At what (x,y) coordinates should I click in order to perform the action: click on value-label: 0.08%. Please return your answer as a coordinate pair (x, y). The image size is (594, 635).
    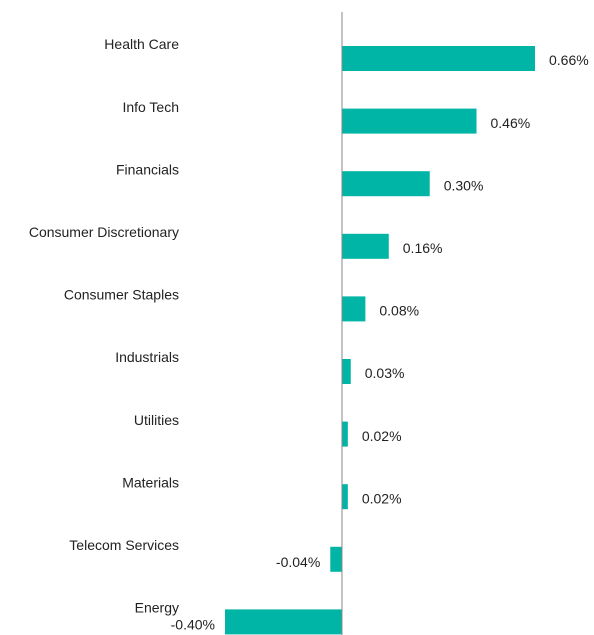
    Looking at the image, I should click on (399, 311).